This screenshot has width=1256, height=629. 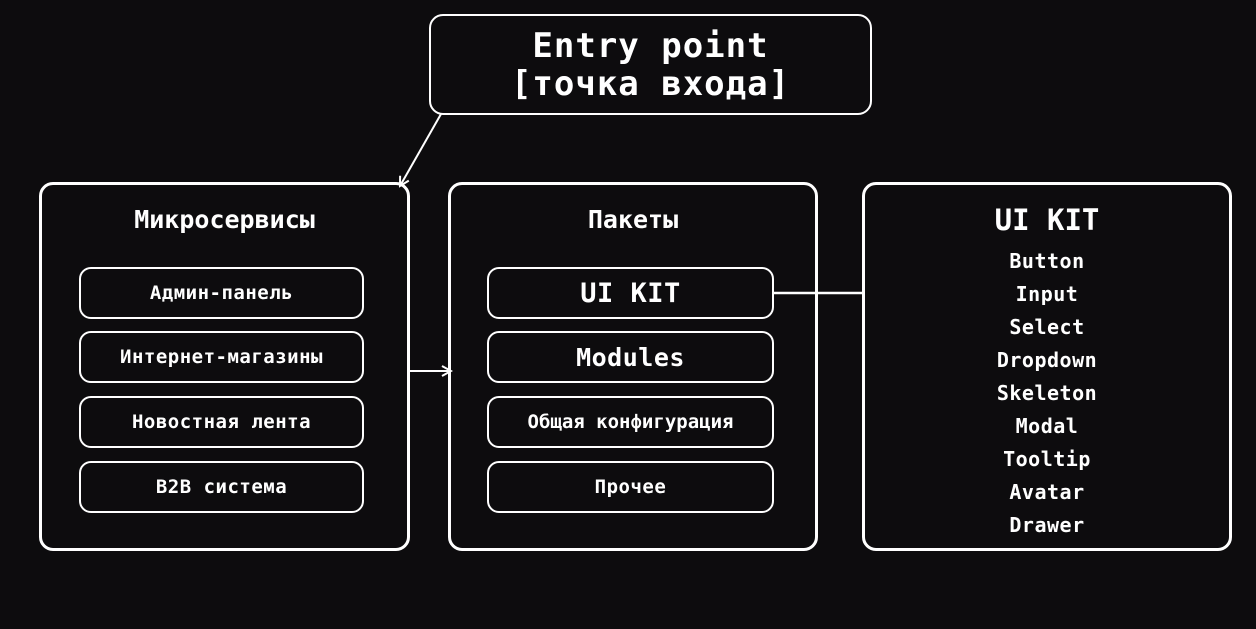 I want to click on ui-kit-component: Avatar, so click(x=1047, y=492).